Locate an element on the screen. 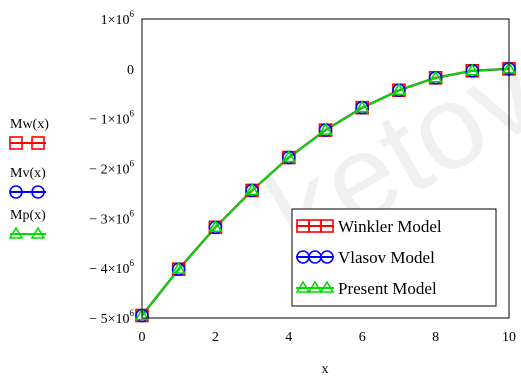  x-tick-label: 6 is located at coordinates (362, 337).